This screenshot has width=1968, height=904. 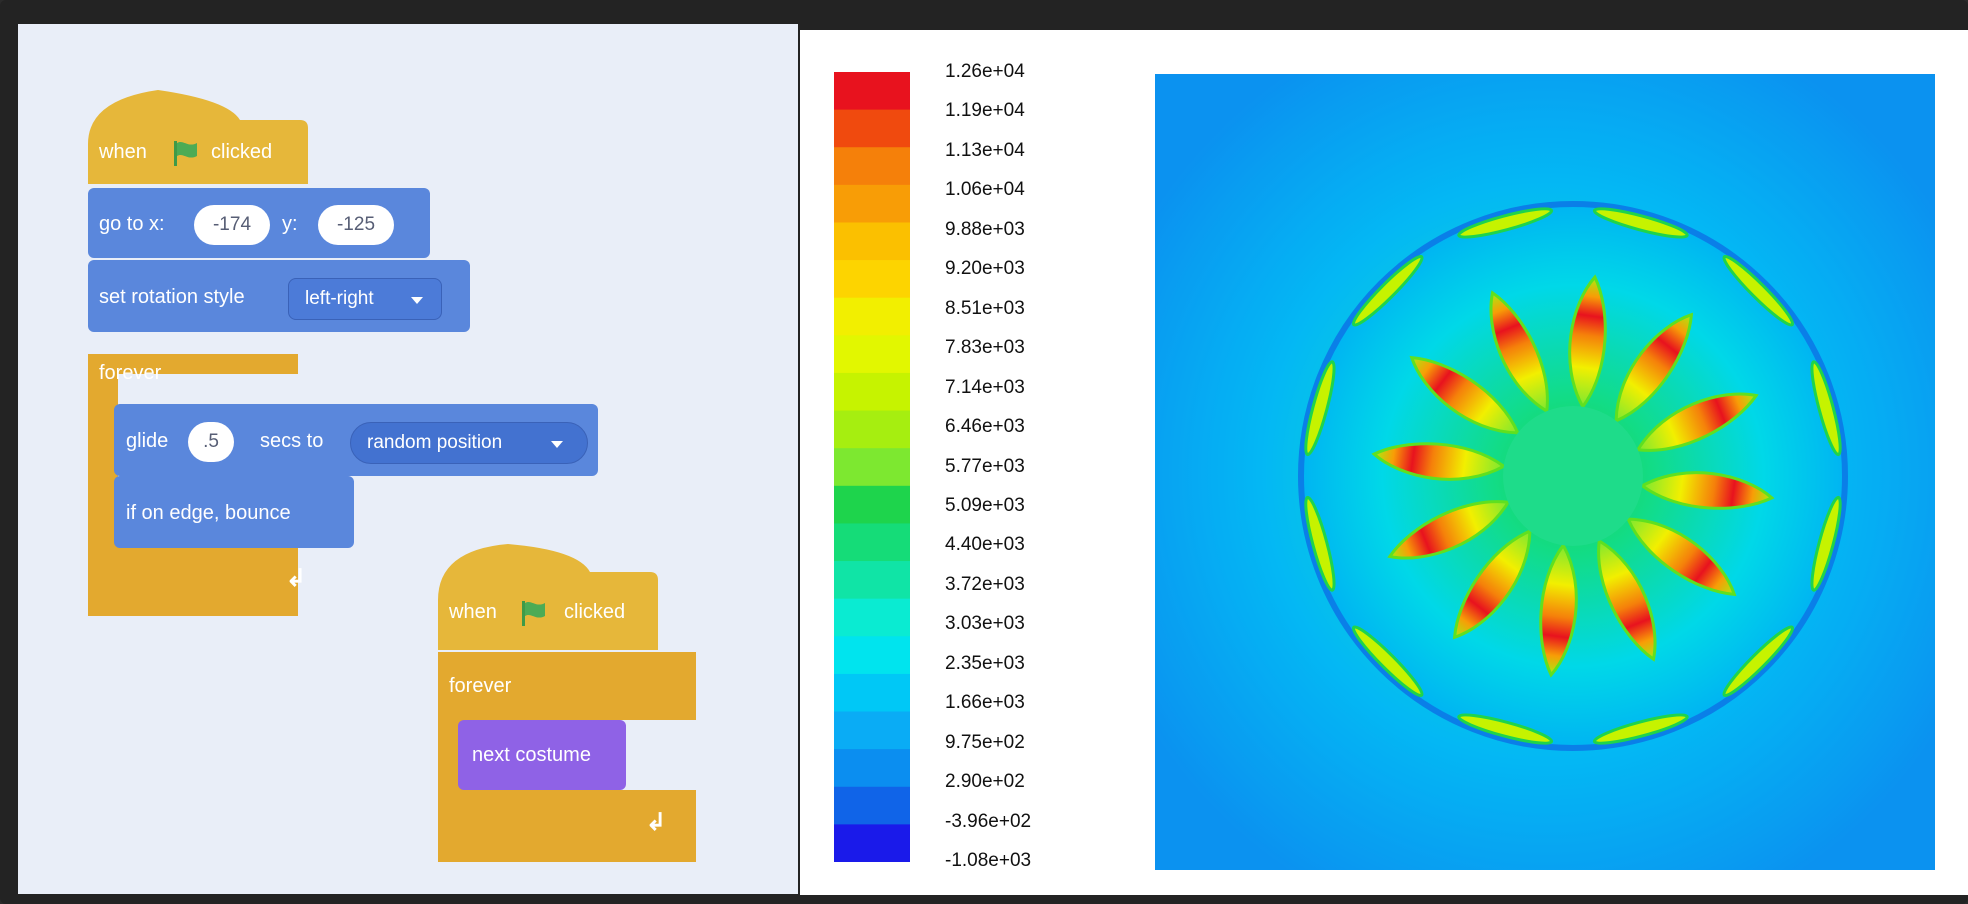 What do you see at coordinates (985, 229) in the screenshot?
I see `colorbar-label: 9.88e+03` at bounding box center [985, 229].